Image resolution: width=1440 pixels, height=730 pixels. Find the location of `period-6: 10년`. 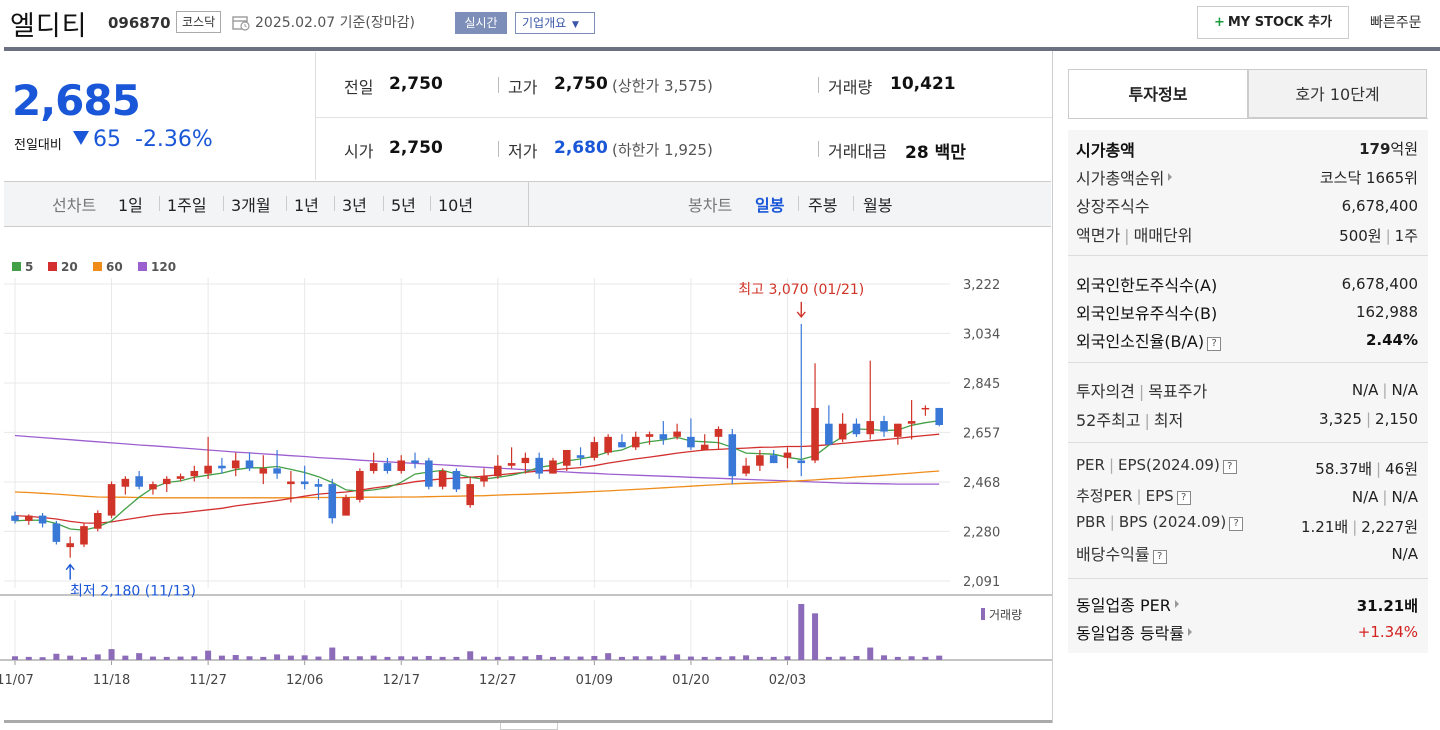

period-6: 10년 is located at coordinates (456, 205).